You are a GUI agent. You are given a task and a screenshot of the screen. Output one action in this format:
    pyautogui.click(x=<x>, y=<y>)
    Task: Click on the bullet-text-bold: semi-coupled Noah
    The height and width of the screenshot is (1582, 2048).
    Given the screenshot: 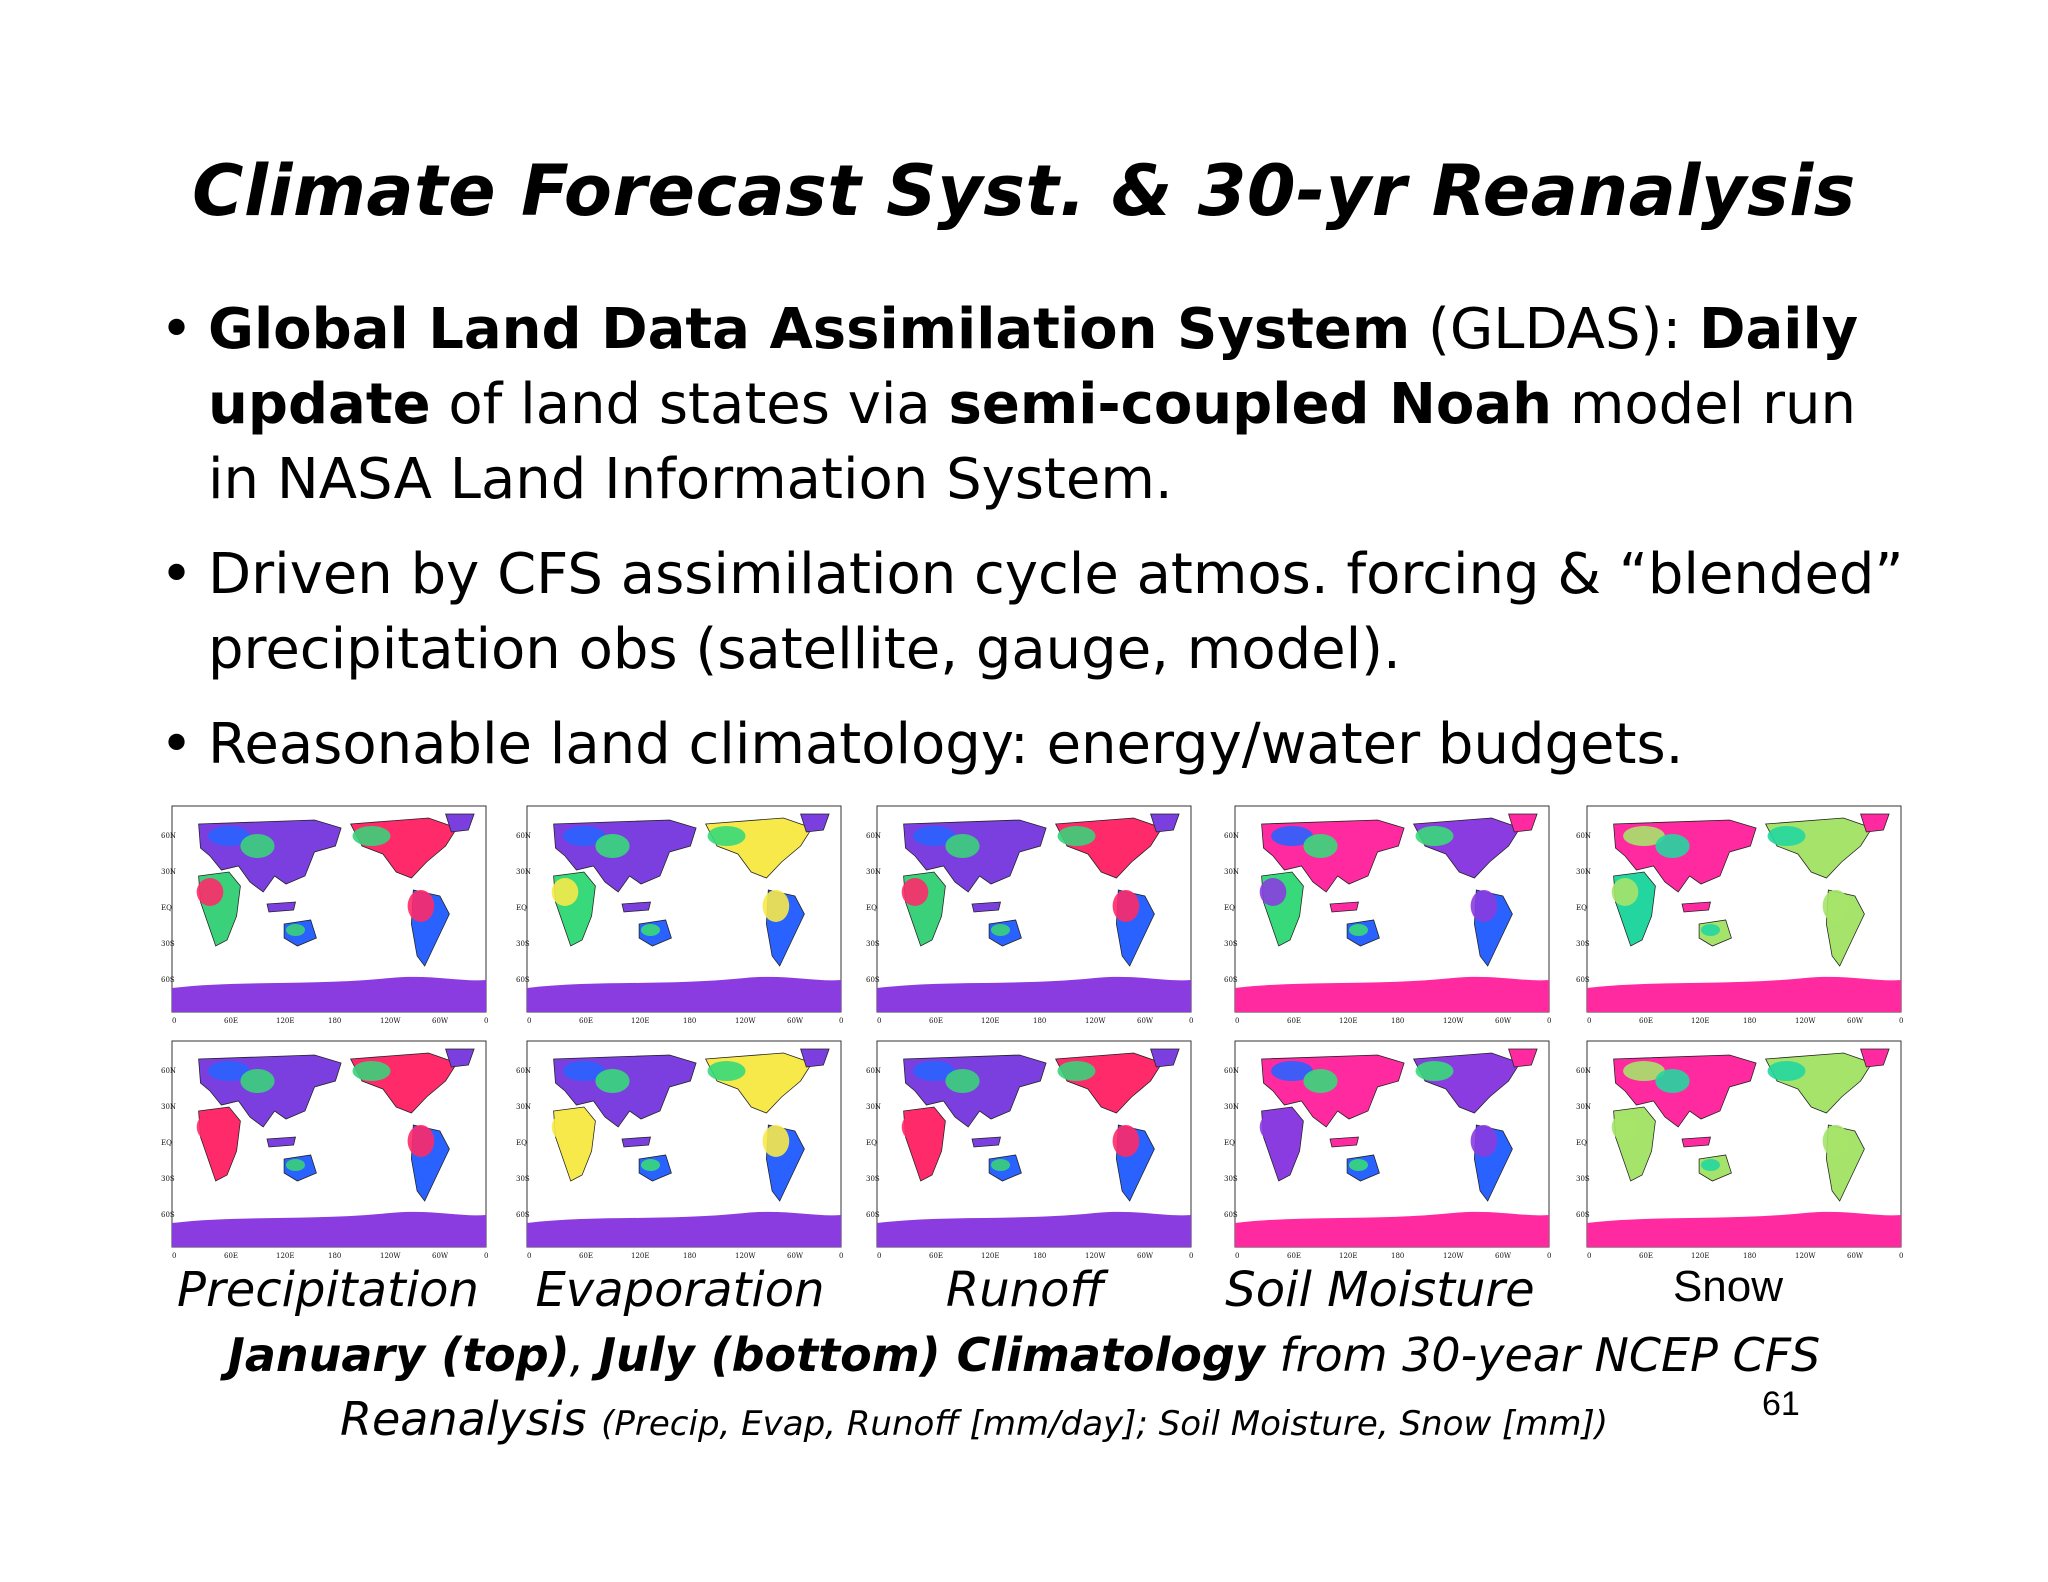 What is the action you would take?
    pyautogui.click(x=1250, y=404)
    